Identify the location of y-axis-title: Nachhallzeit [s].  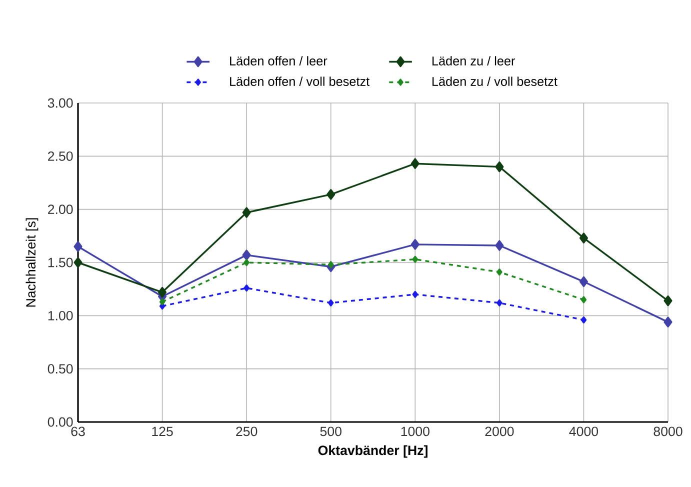
(32, 262).